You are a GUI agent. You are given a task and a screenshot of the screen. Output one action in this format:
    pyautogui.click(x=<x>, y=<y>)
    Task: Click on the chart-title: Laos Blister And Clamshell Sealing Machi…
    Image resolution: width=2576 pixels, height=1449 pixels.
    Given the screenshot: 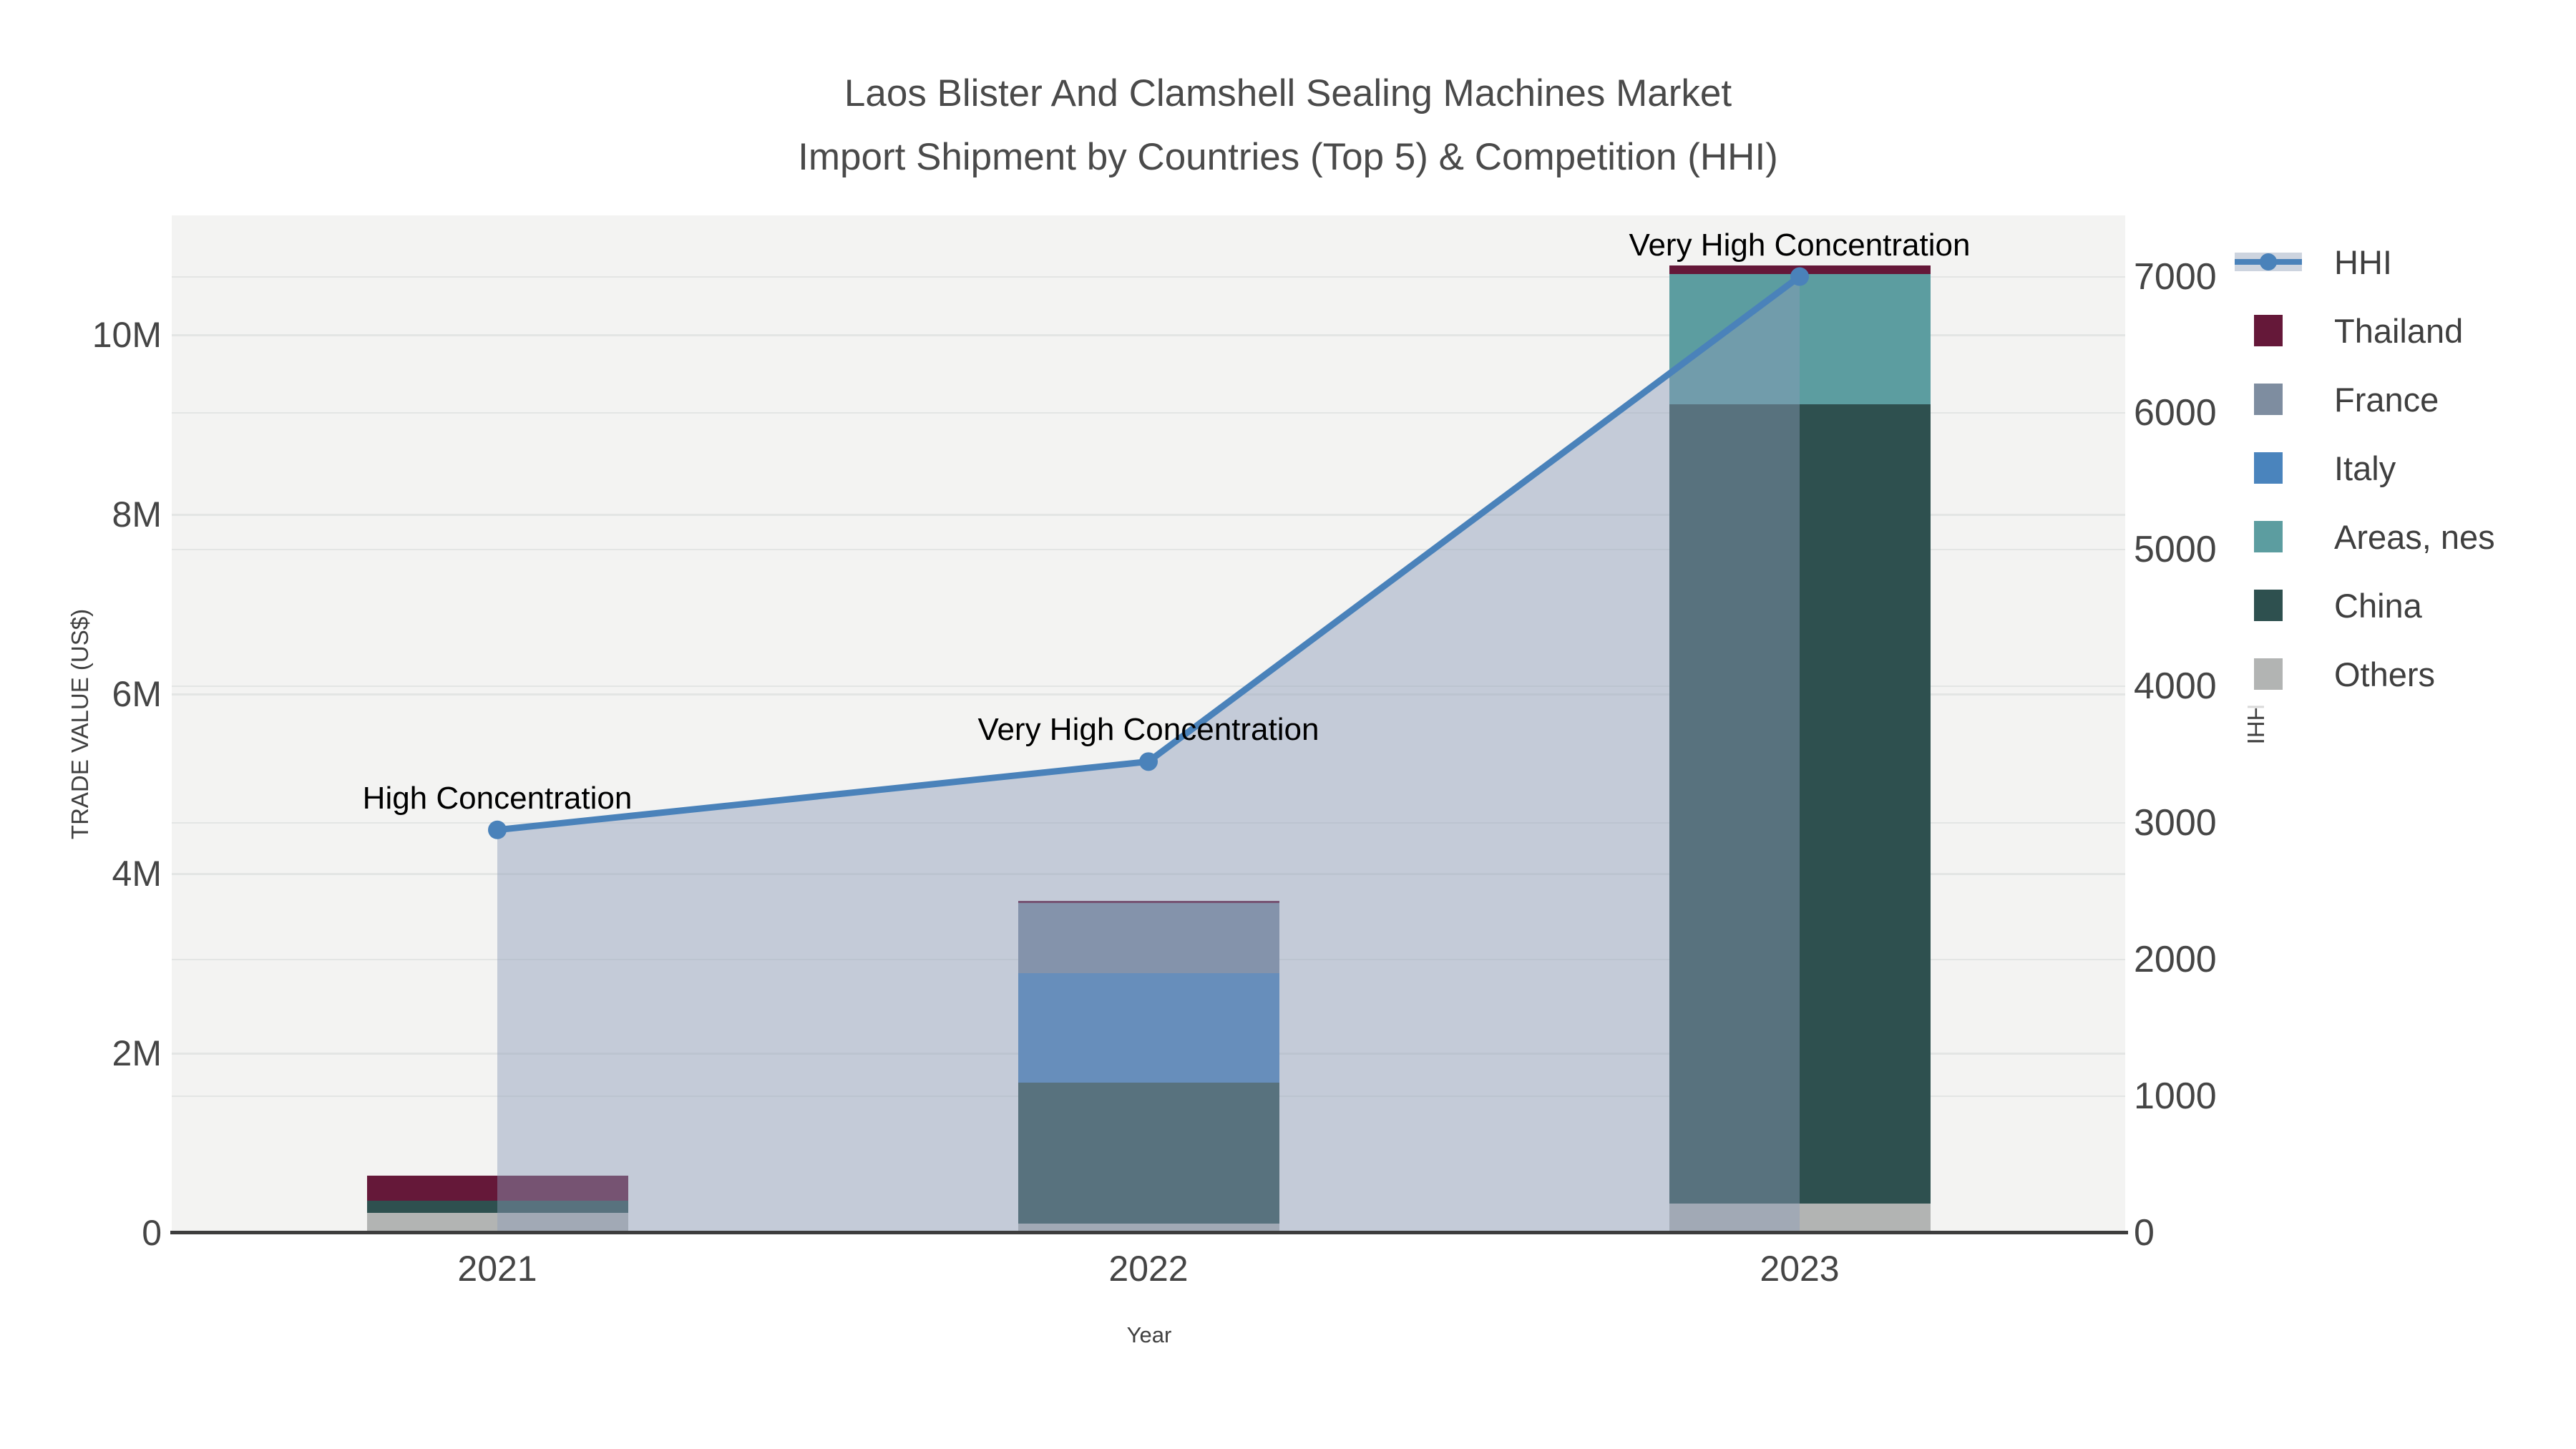 What is the action you would take?
    pyautogui.click(x=1288, y=125)
    